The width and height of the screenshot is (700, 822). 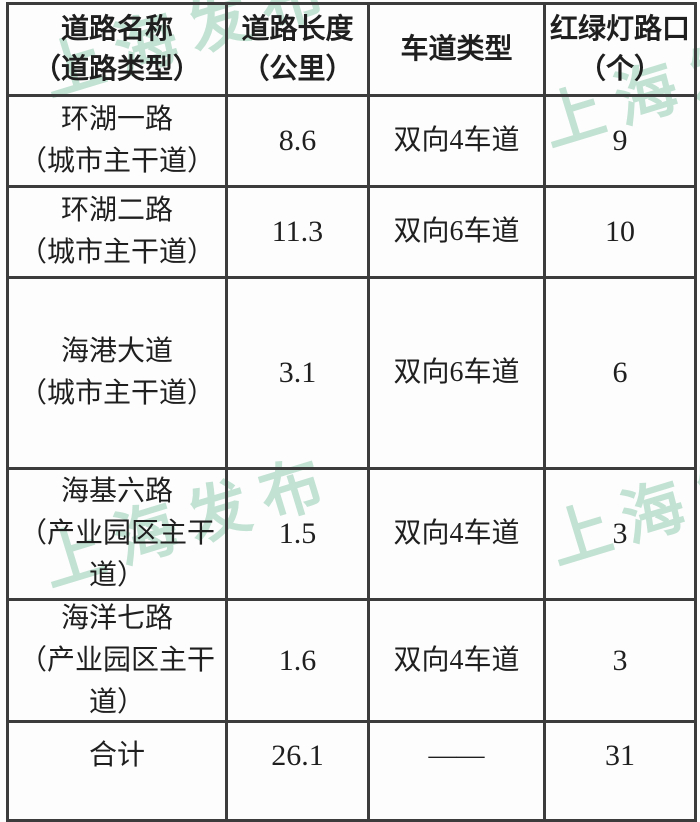 What do you see at coordinates (116, 351) in the screenshot?
I see `road-name: 海港大道` at bounding box center [116, 351].